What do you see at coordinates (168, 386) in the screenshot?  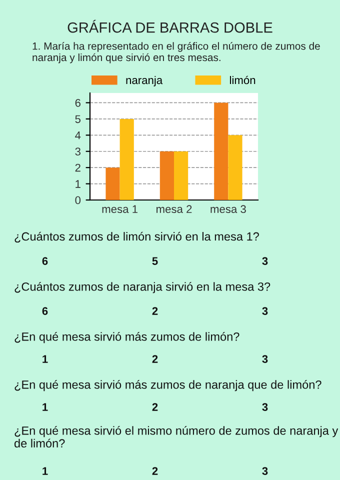 I see `text: ¿En qué mesa sirvió más zumos de naranja que de limón?` at bounding box center [168, 386].